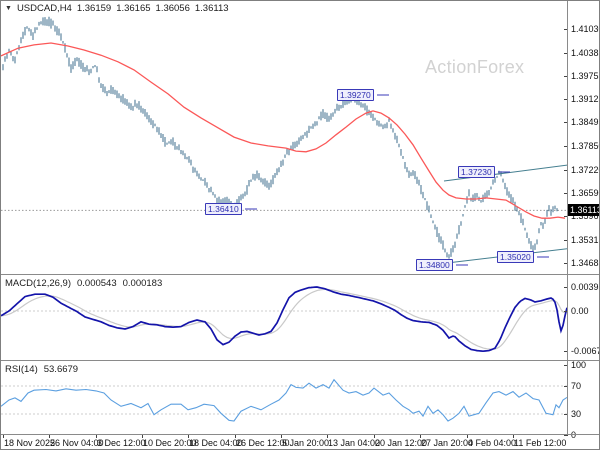  What do you see at coordinates (44, 8) in the screenshot?
I see `symbol-period-label: USDCAD,H4` at bounding box center [44, 8].